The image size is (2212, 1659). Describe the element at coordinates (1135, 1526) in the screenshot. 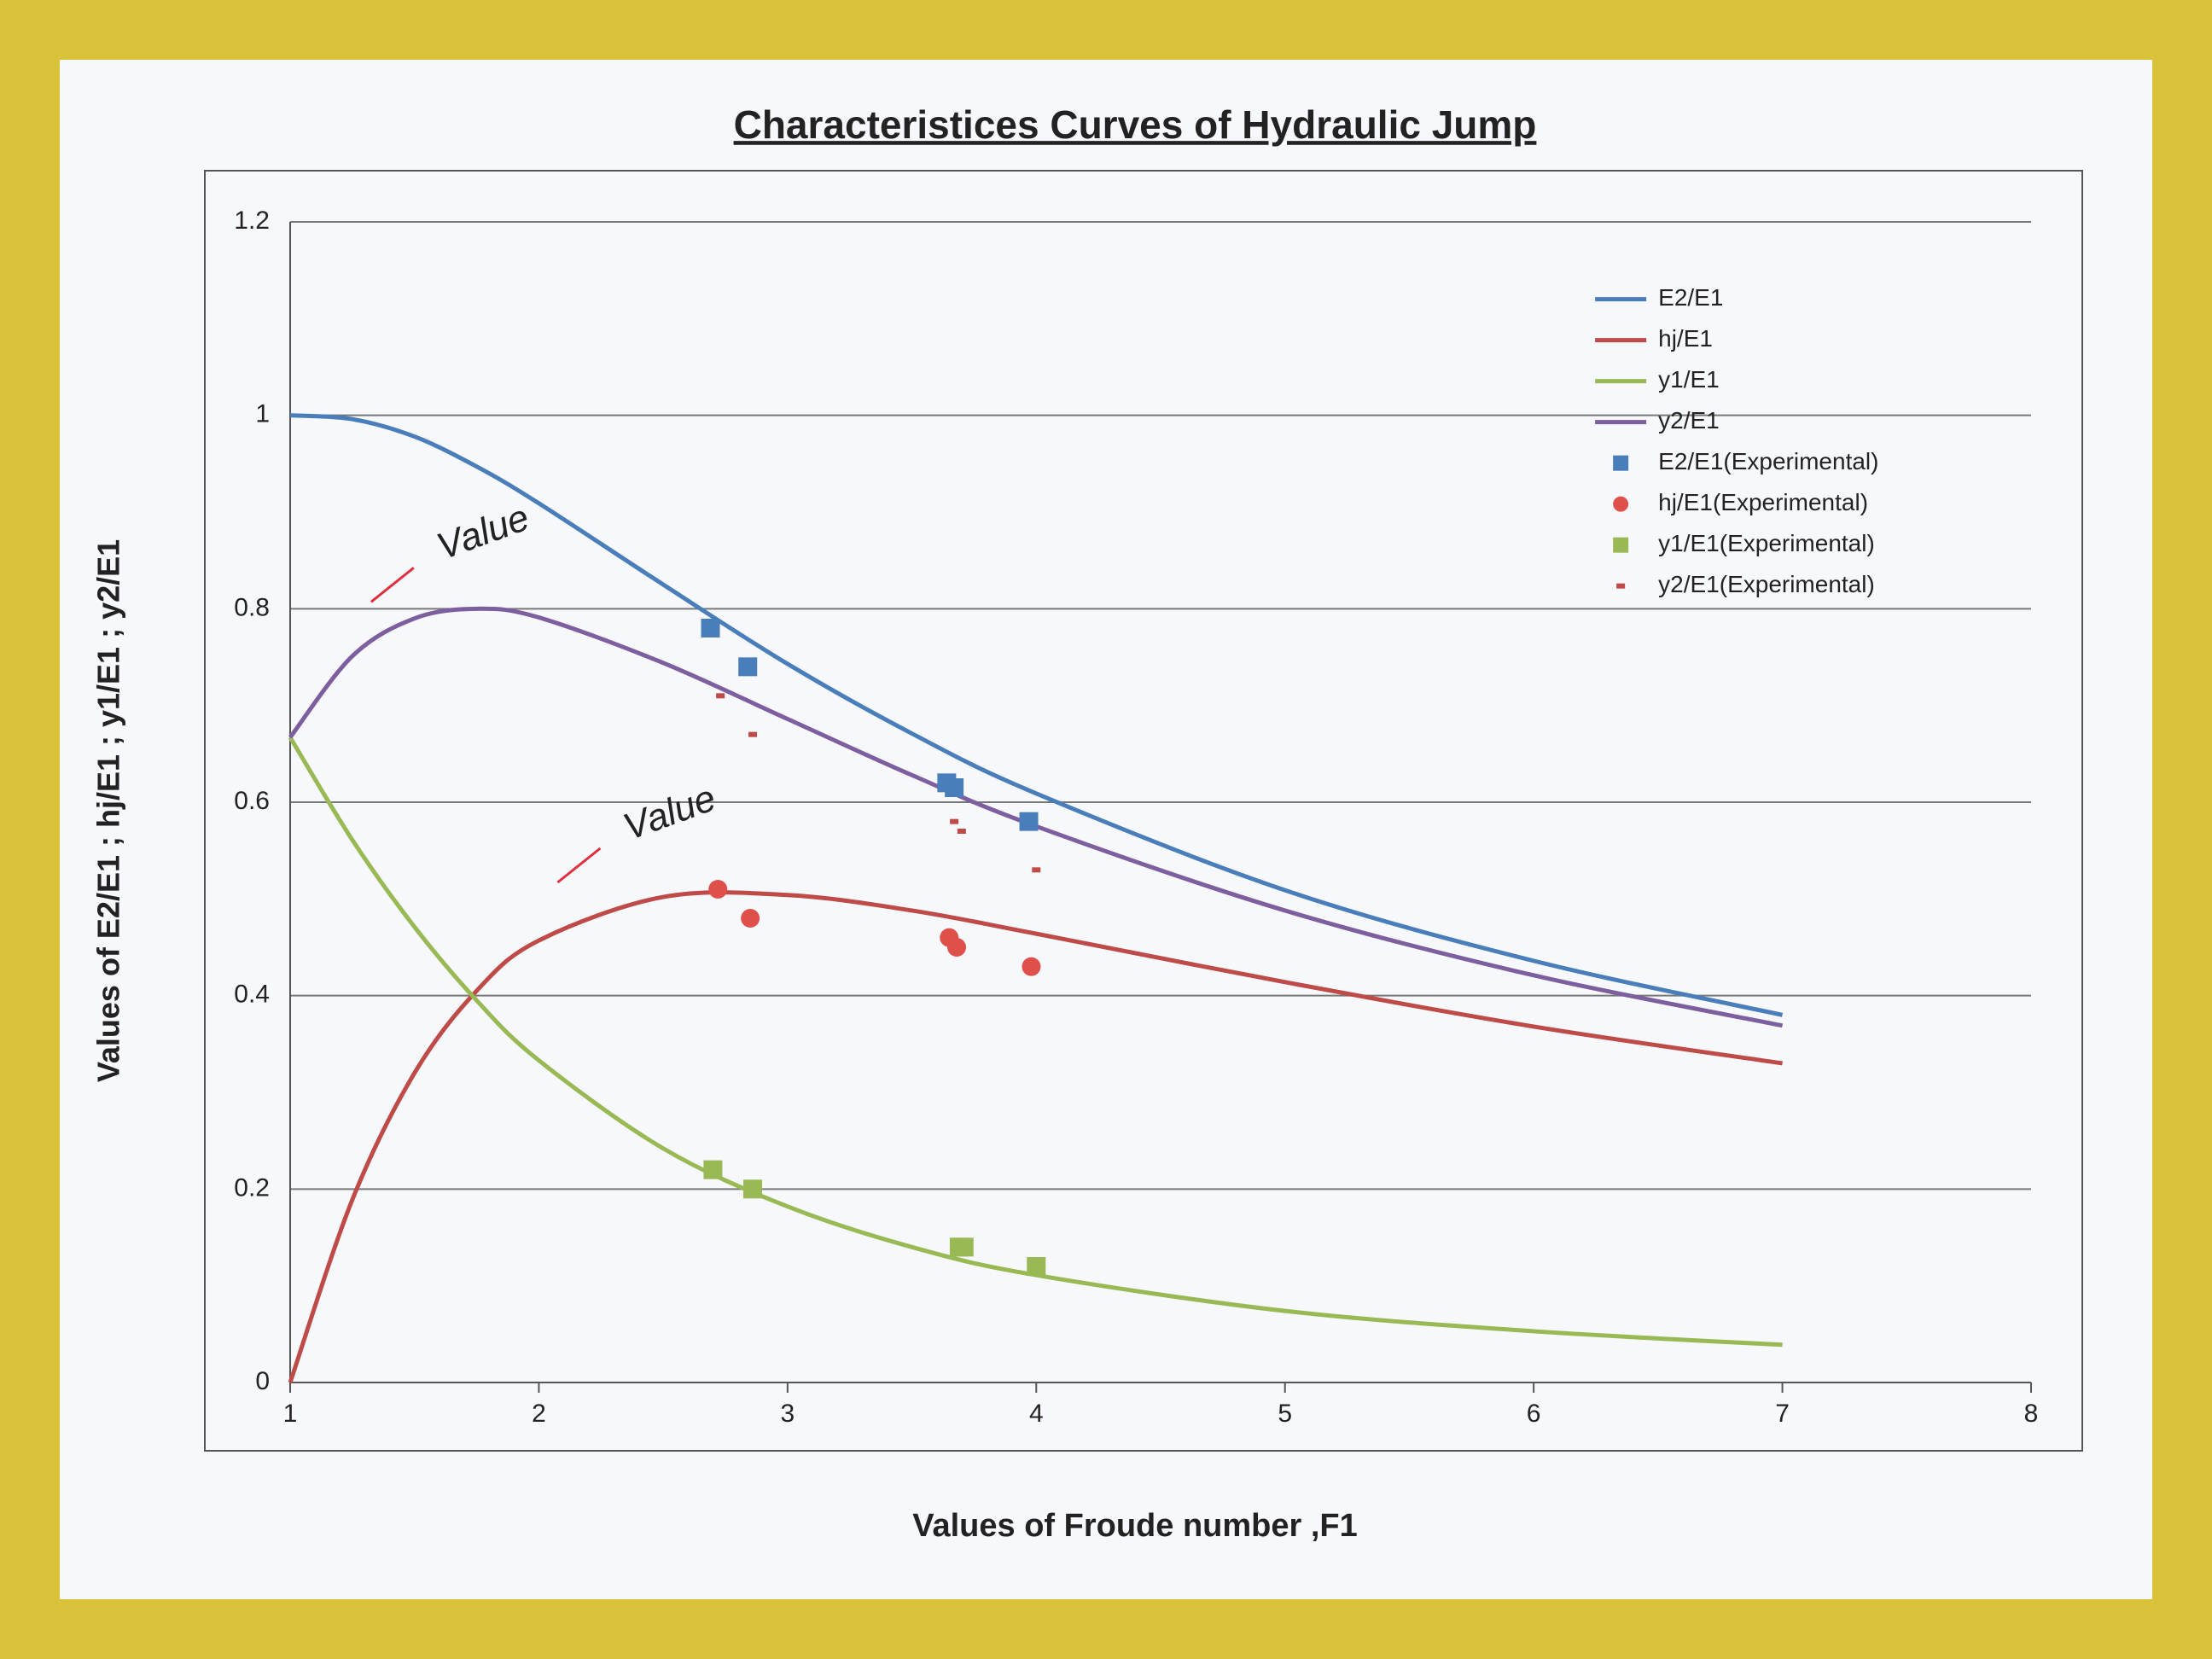

I see `x-axis-label: Values of Froude number ,F1` at that location.